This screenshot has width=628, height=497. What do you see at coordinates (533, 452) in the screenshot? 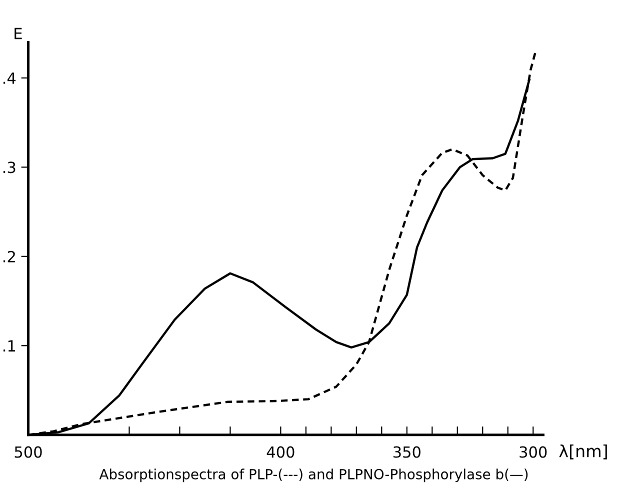
I see `x-tick-label: 300` at bounding box center [533, 452].